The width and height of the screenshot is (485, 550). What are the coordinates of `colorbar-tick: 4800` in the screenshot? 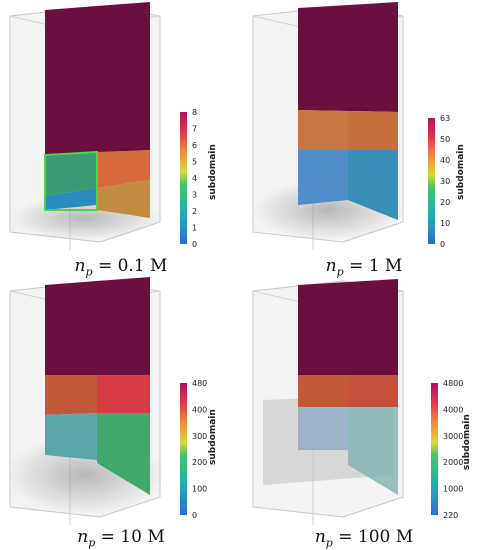 It's located at (453, 383).